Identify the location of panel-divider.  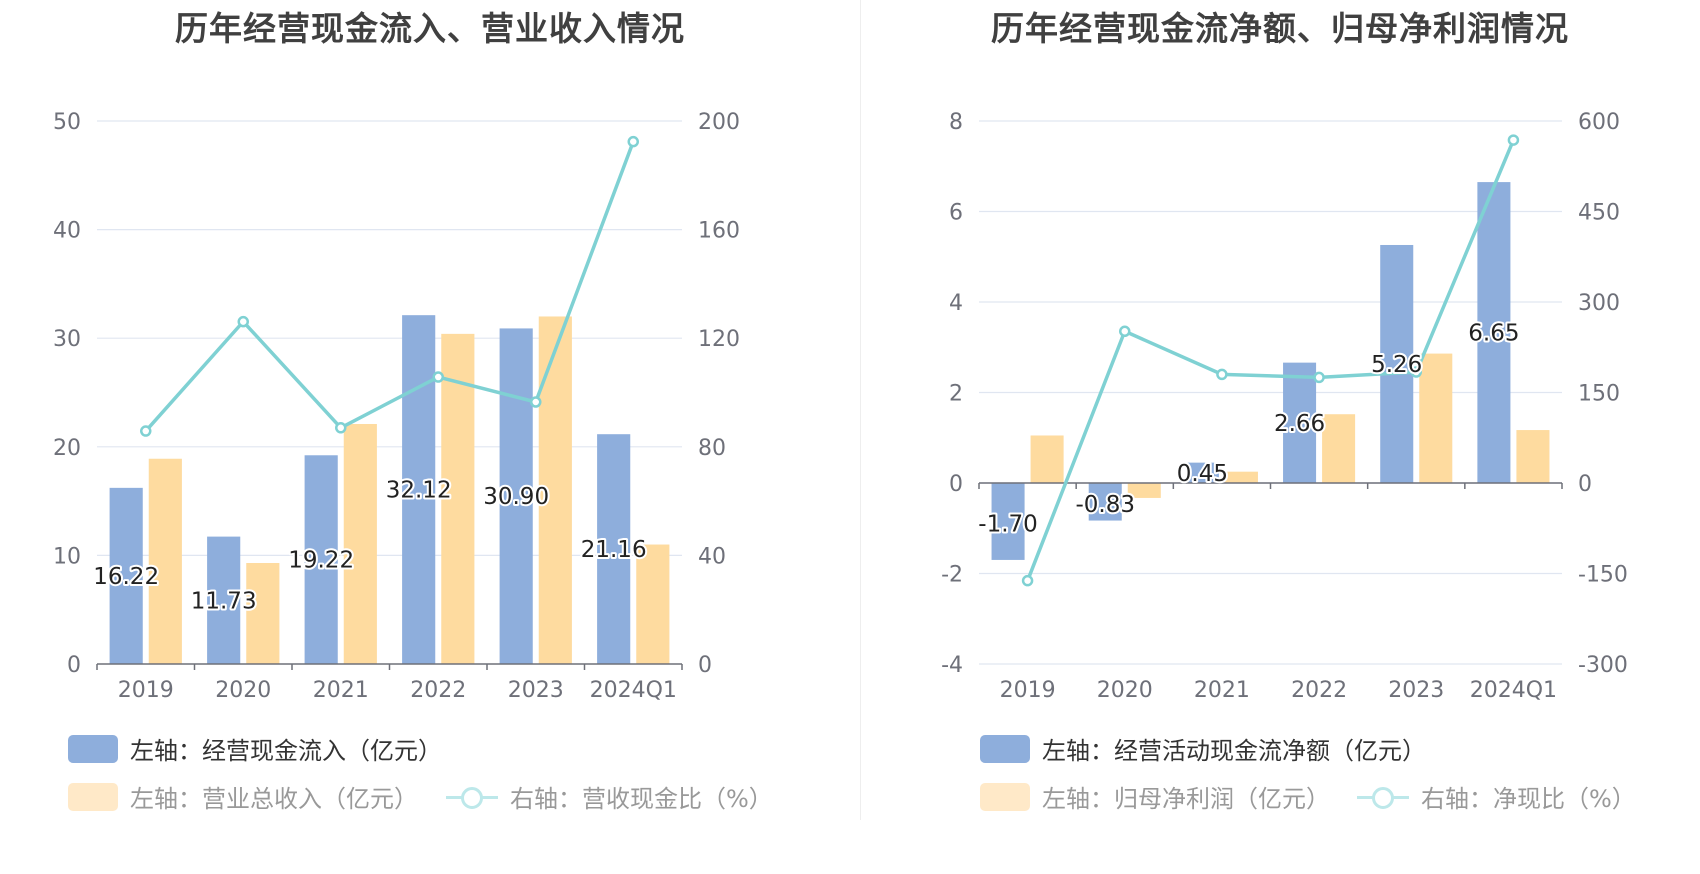
(860, 410).